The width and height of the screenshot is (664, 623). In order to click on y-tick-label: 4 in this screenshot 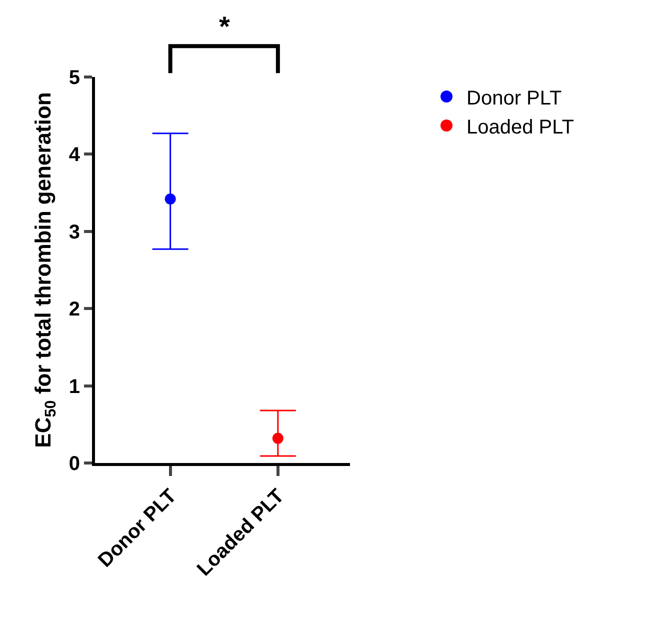, I will do `click(74, 155)`.